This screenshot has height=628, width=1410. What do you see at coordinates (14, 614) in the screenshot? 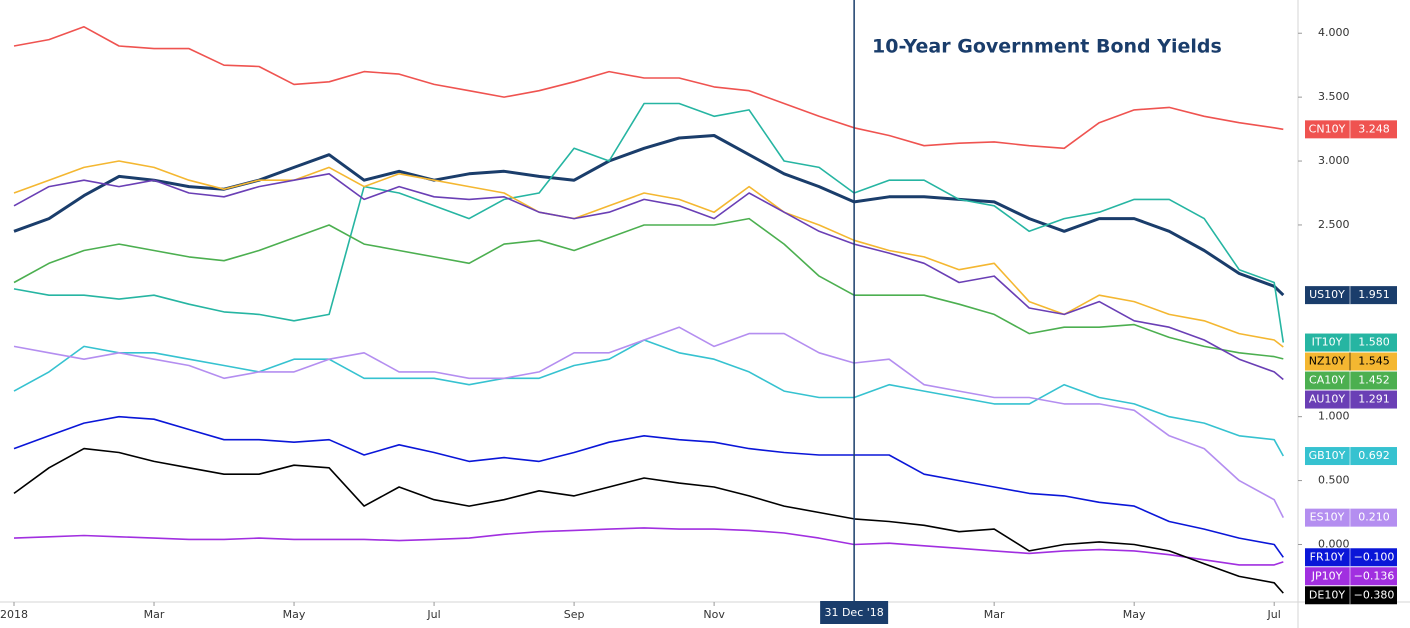
I see `x-tick-label: 2018` at bounding box center [14, 614].